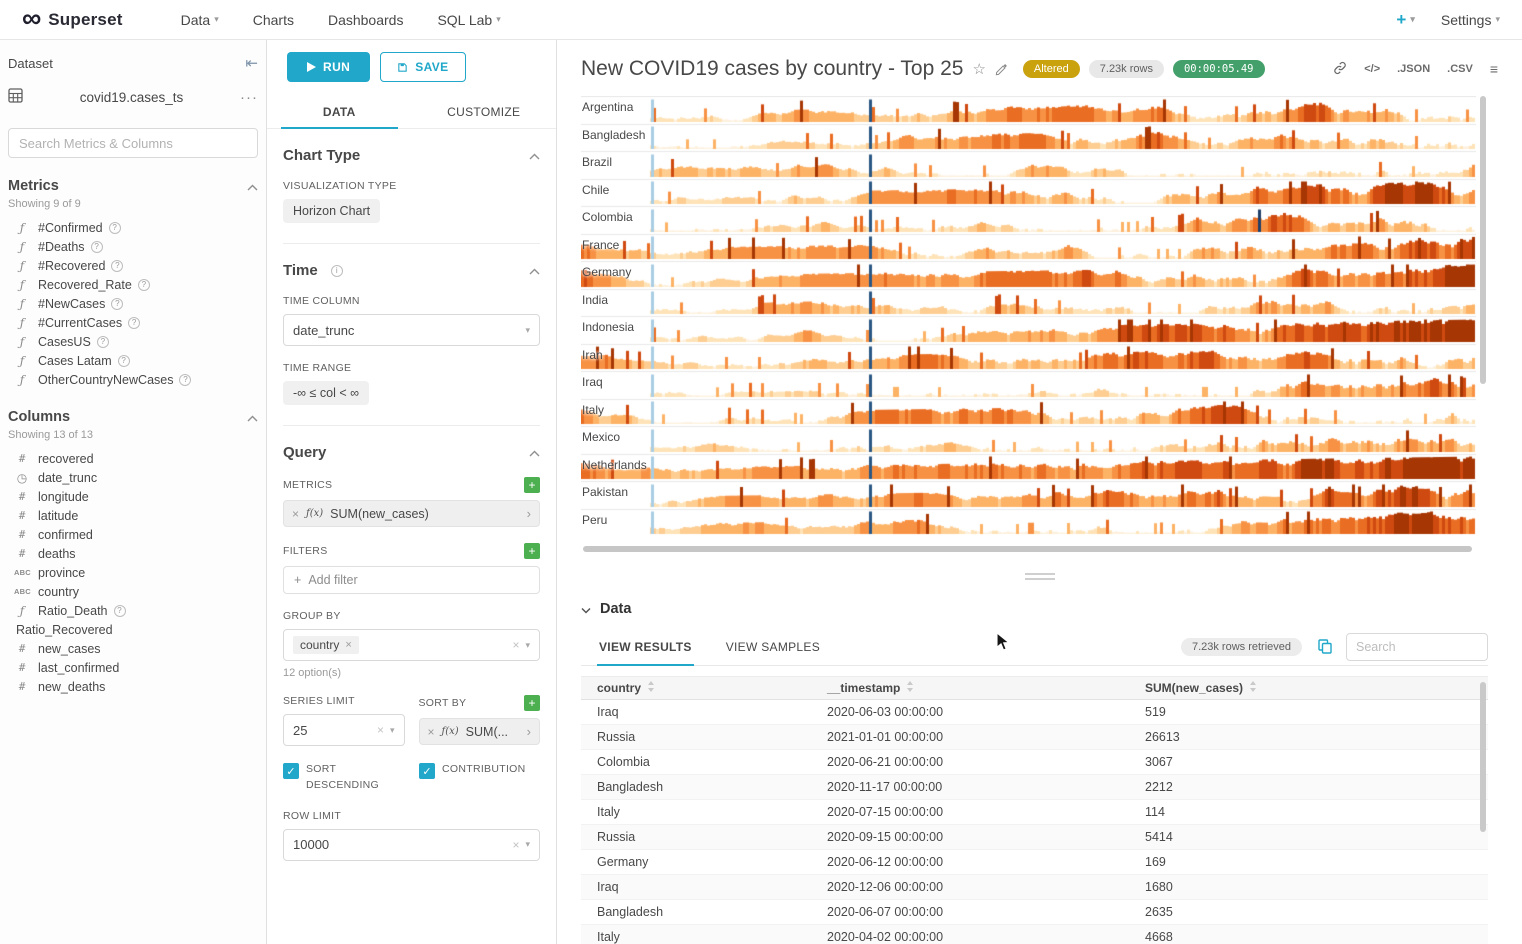 This screenshot has width=1522, height=944. What do you see at coordinates (133, 667) in the screenshot?
I see `column-item: # last_confirmed` at bounding box center [133, 667].